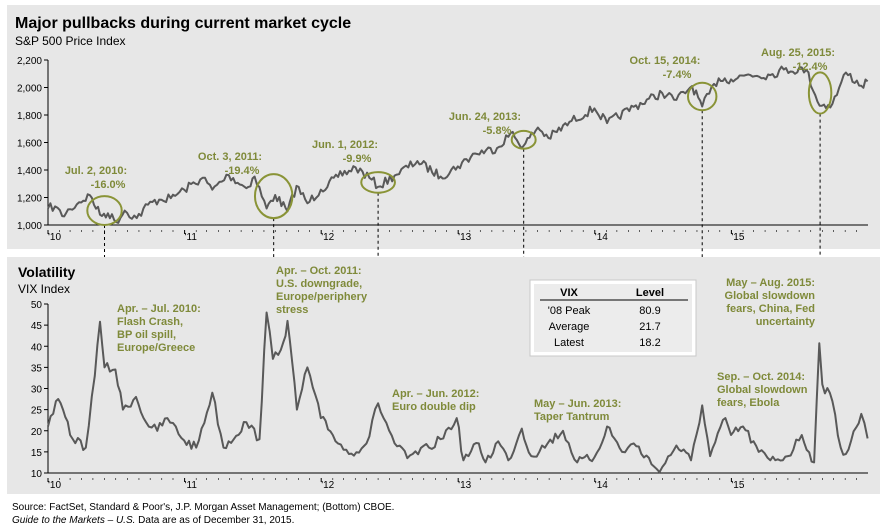  Describe the element at coordinates (230, 157) in the screenshot. I see `pullback-date-label: Oct. 3, 2011:` at that location.